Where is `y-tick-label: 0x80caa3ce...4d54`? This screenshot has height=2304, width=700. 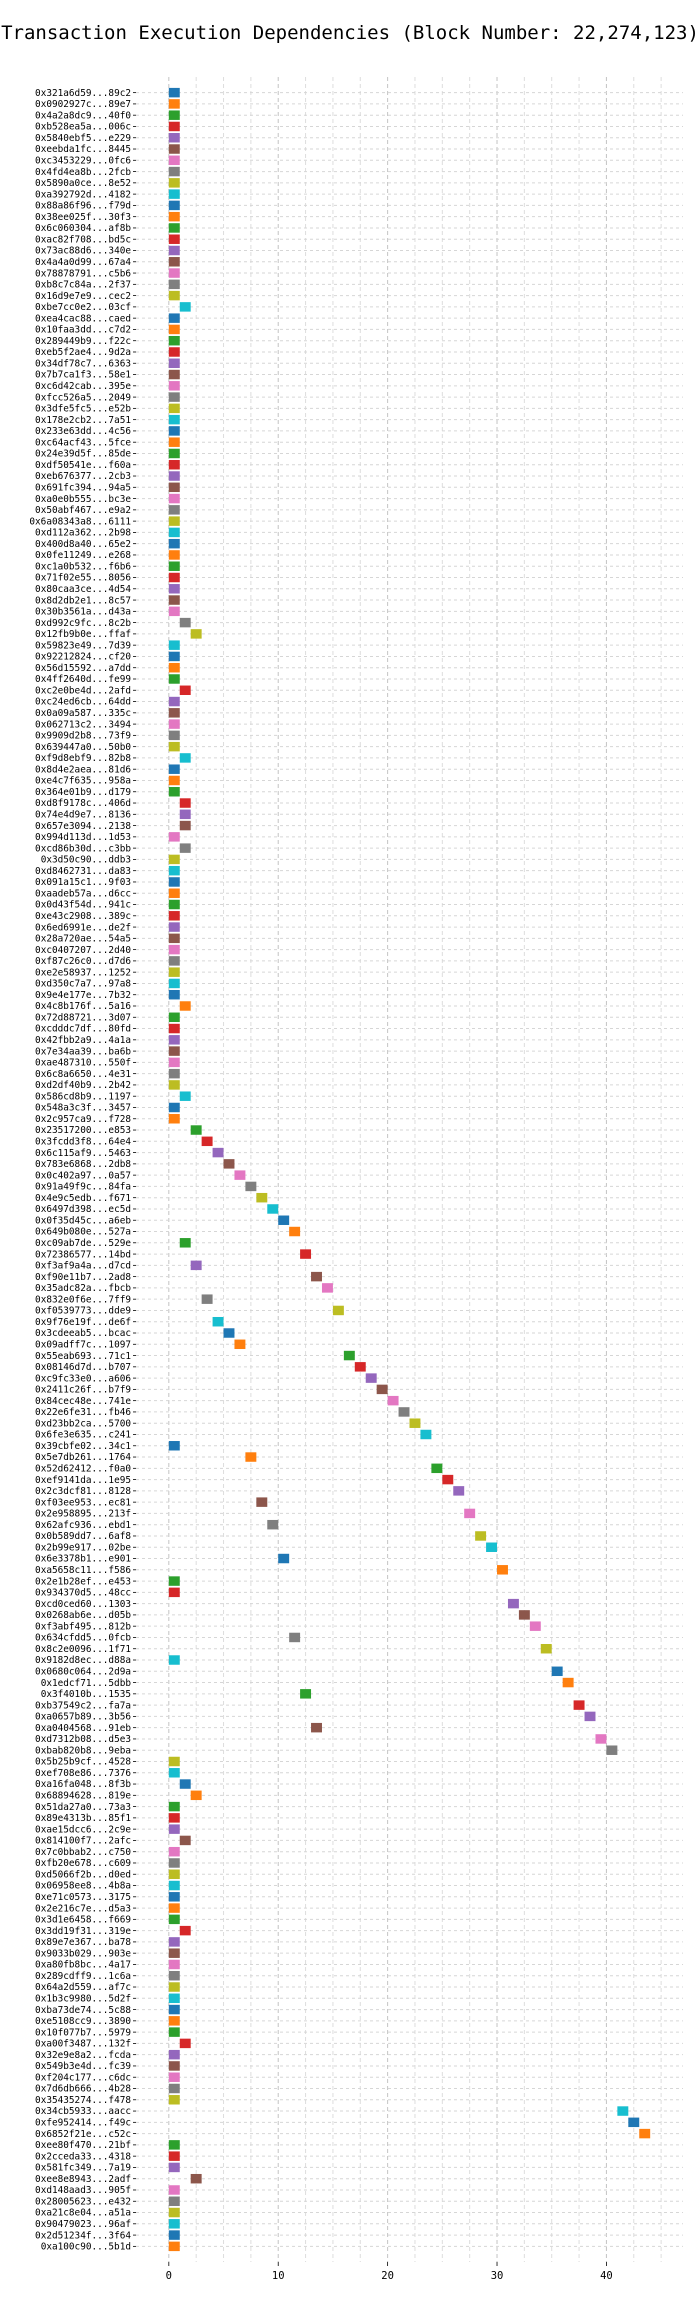 y-tick-label: 0x80caa3ce...4d54 is located at coordinates (83, 589).